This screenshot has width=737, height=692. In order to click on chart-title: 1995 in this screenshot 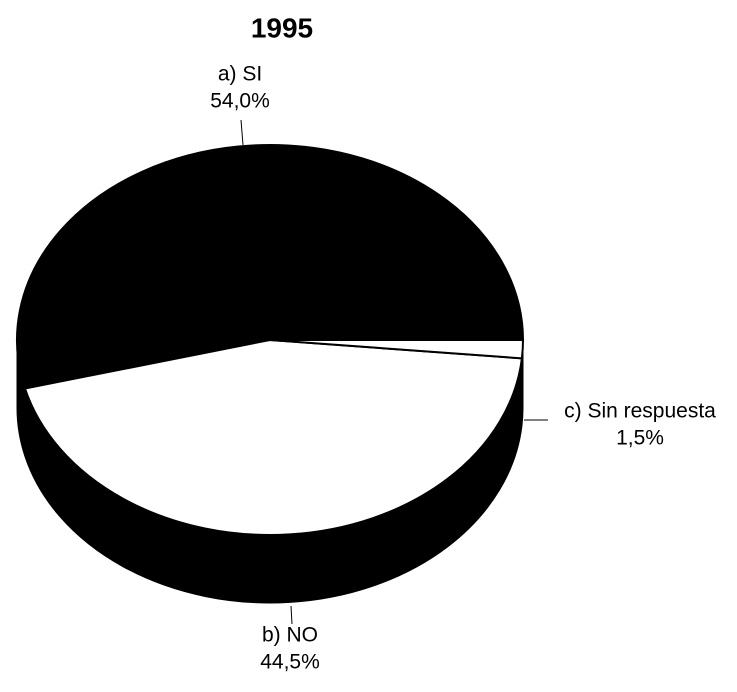, I will do `click(282, 27)`.